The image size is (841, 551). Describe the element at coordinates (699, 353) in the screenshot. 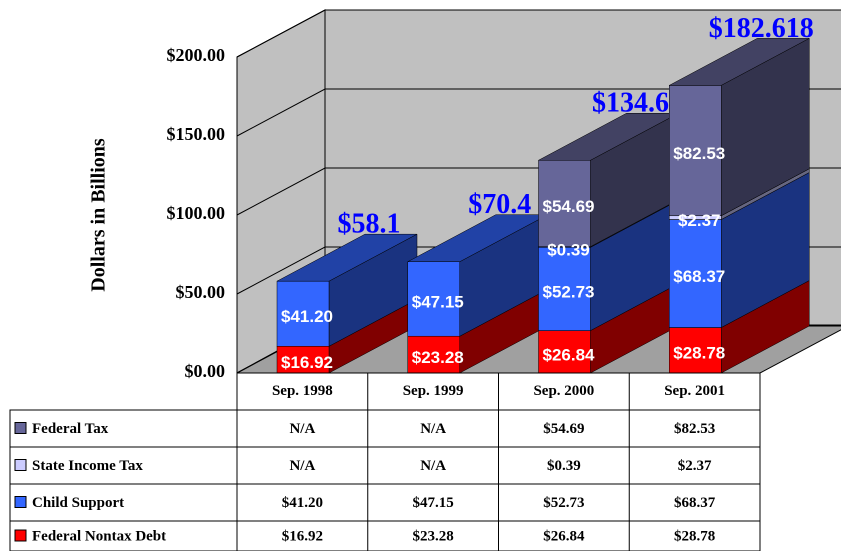

I see `data-label: $28.78` at that location.